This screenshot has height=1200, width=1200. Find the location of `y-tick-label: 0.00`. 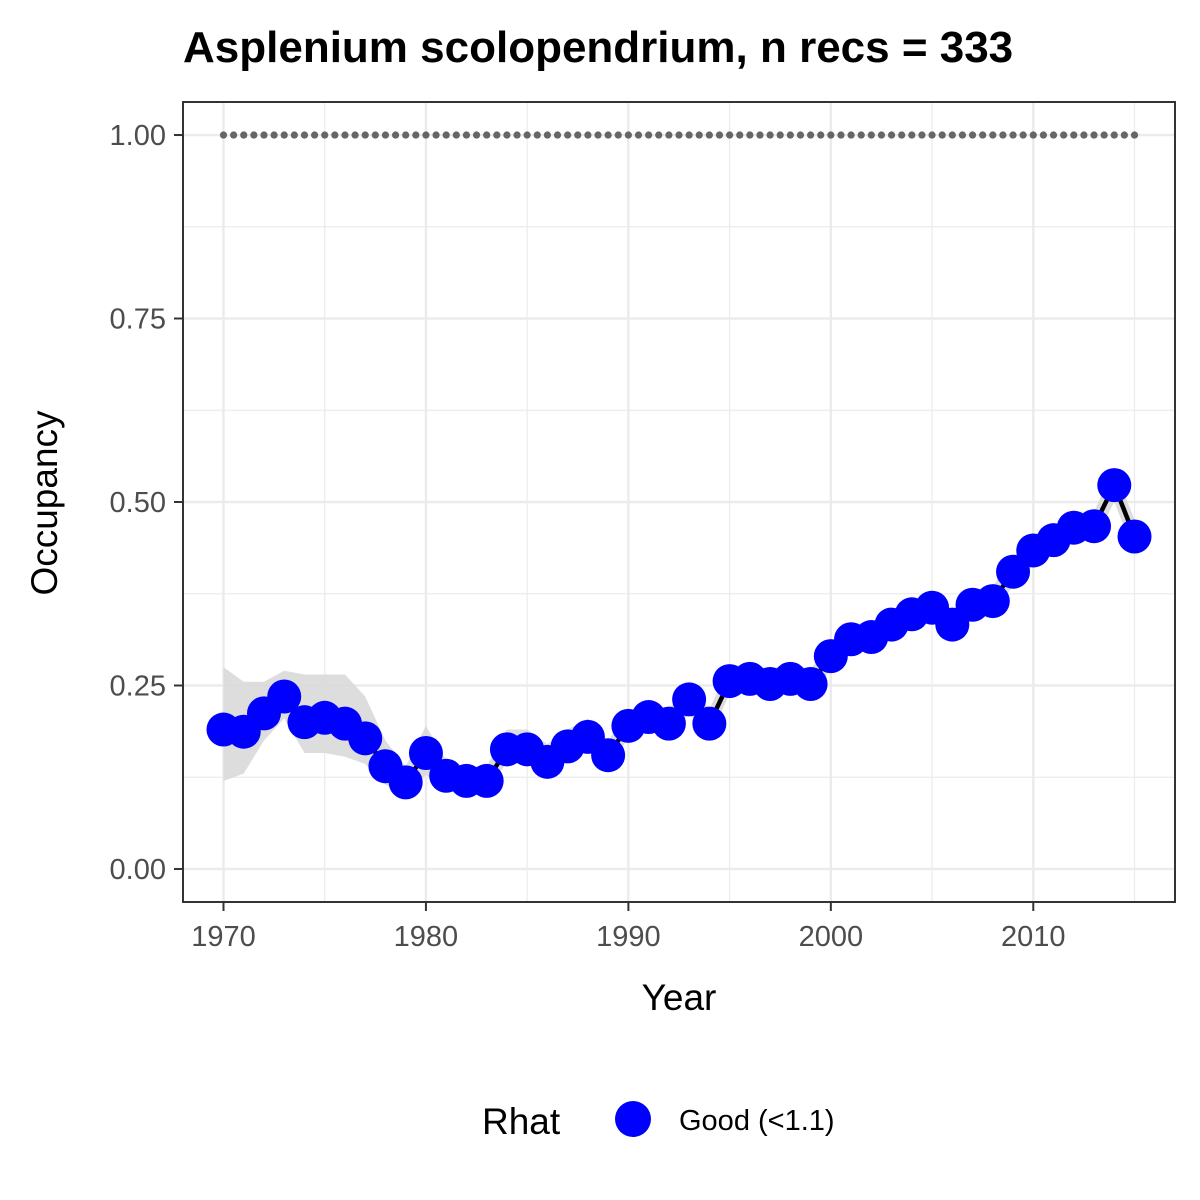

y-tick-label: 0.00 is located at coordinates (138, 870).